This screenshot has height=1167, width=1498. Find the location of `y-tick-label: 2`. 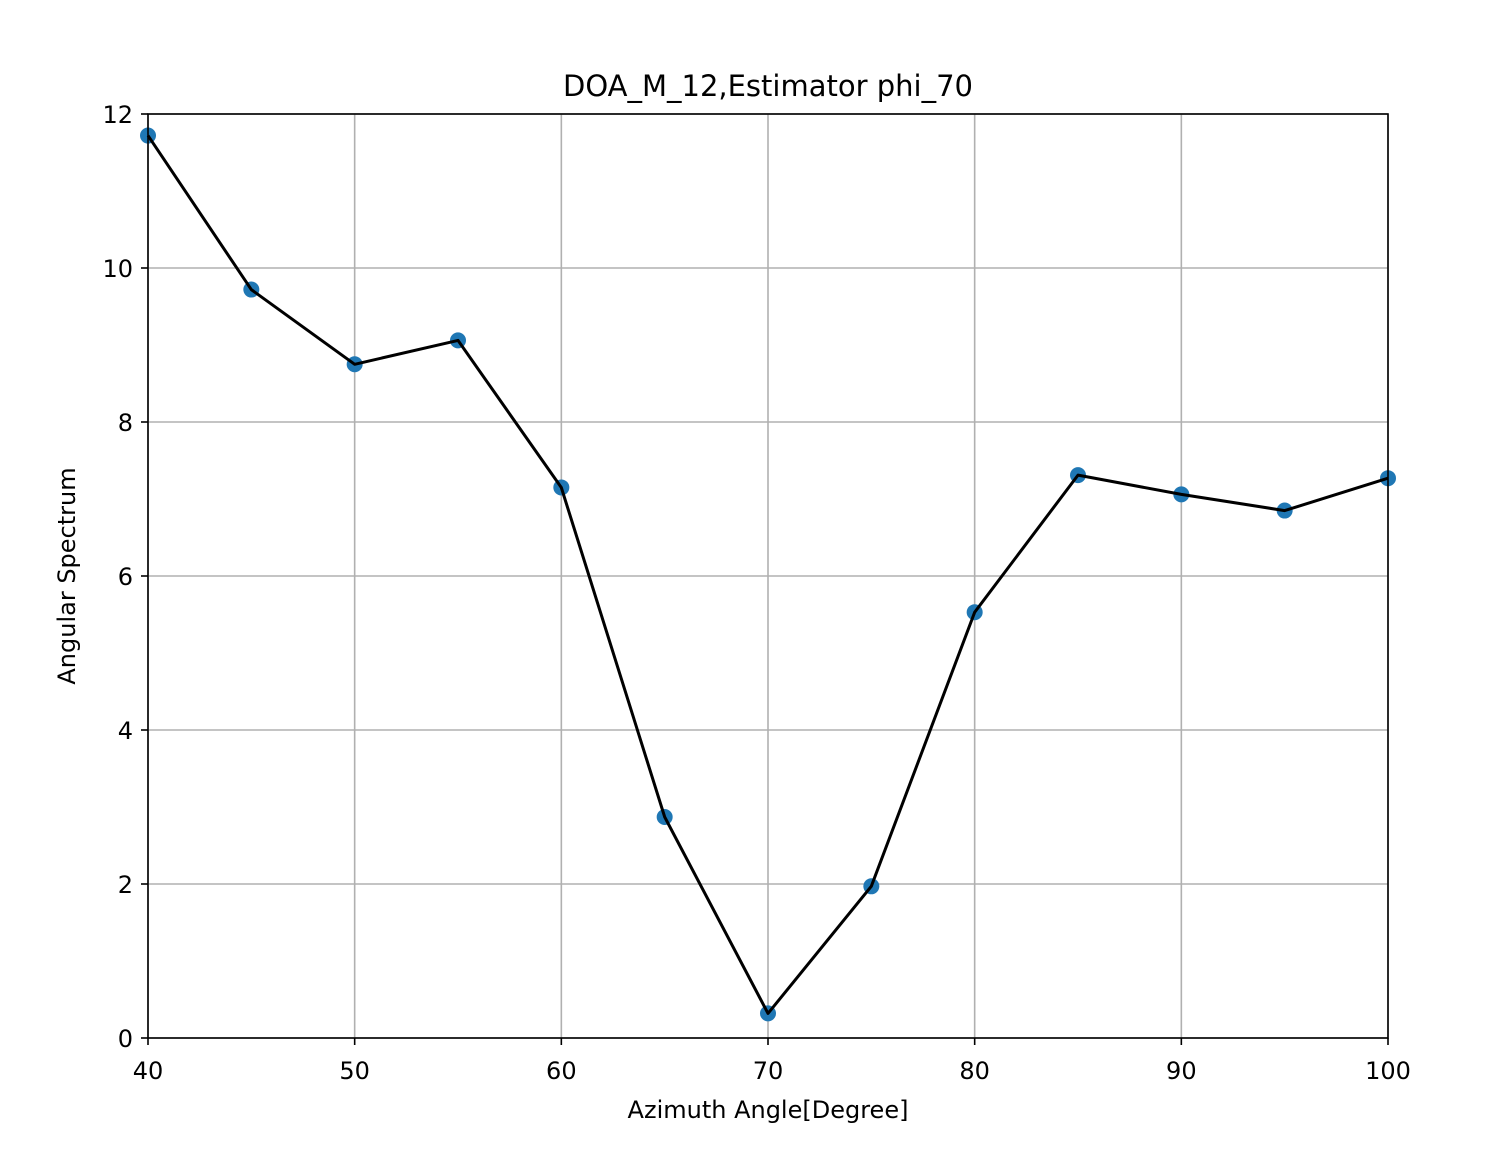

y-tick-label: 2 is located at coordinates (125, 885).